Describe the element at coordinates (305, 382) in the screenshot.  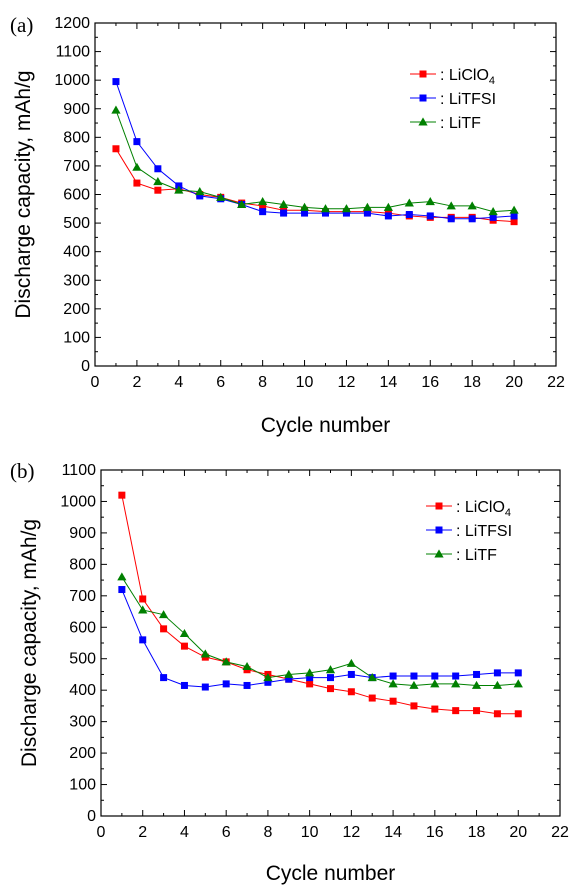
I see `x-tick-label: 10` at that location.